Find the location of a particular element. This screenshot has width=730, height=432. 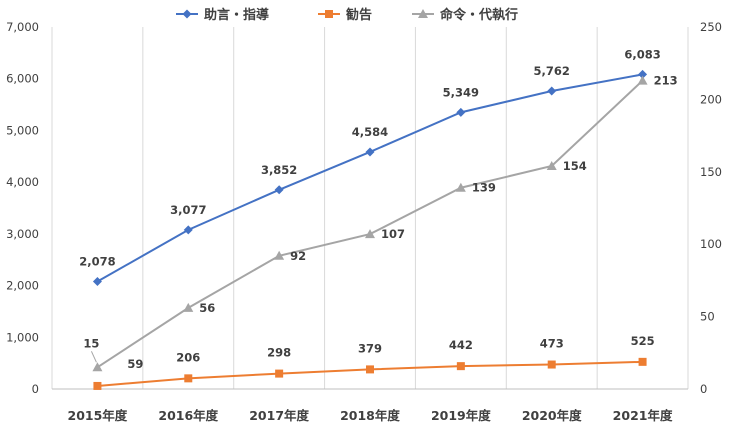

data-label: 154 is located at coordinates (575, 166).